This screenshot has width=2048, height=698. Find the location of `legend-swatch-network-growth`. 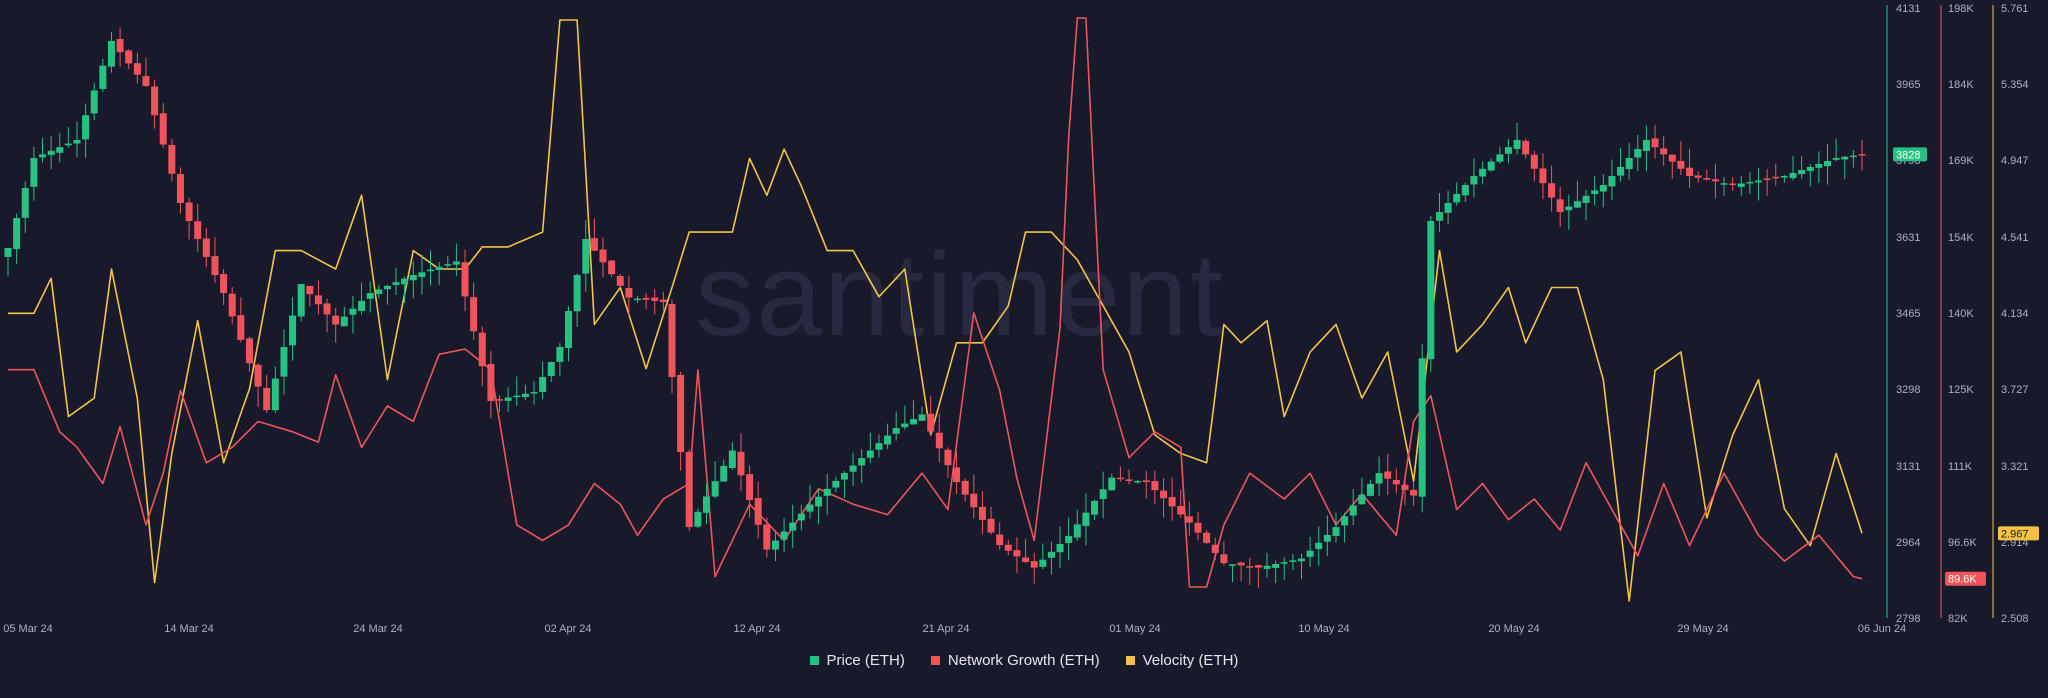

legend-swatch-network-growth is located at coordinates (935, 660).